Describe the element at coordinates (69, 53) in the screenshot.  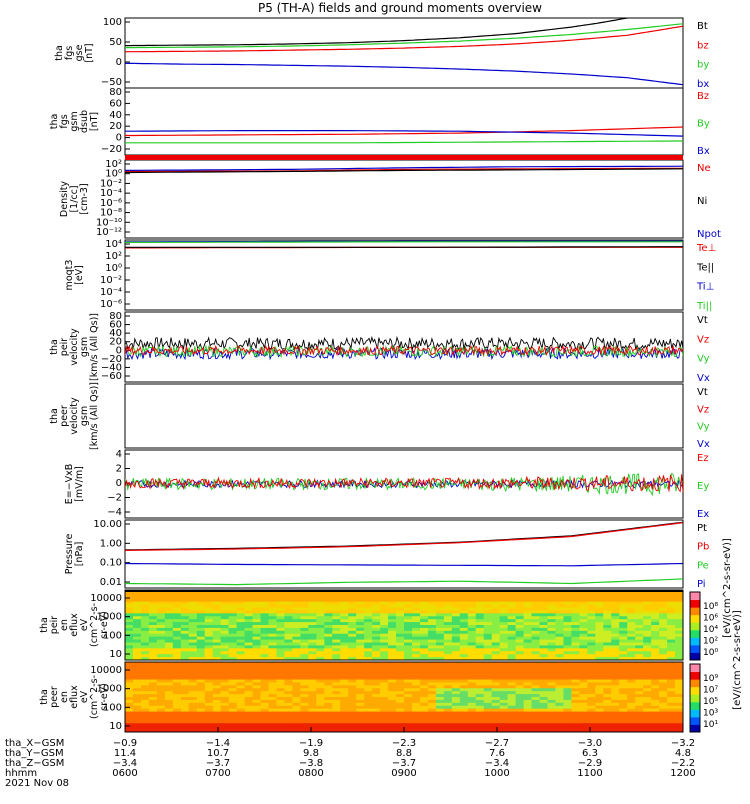
I see `y-label-line: fgs` at that location.